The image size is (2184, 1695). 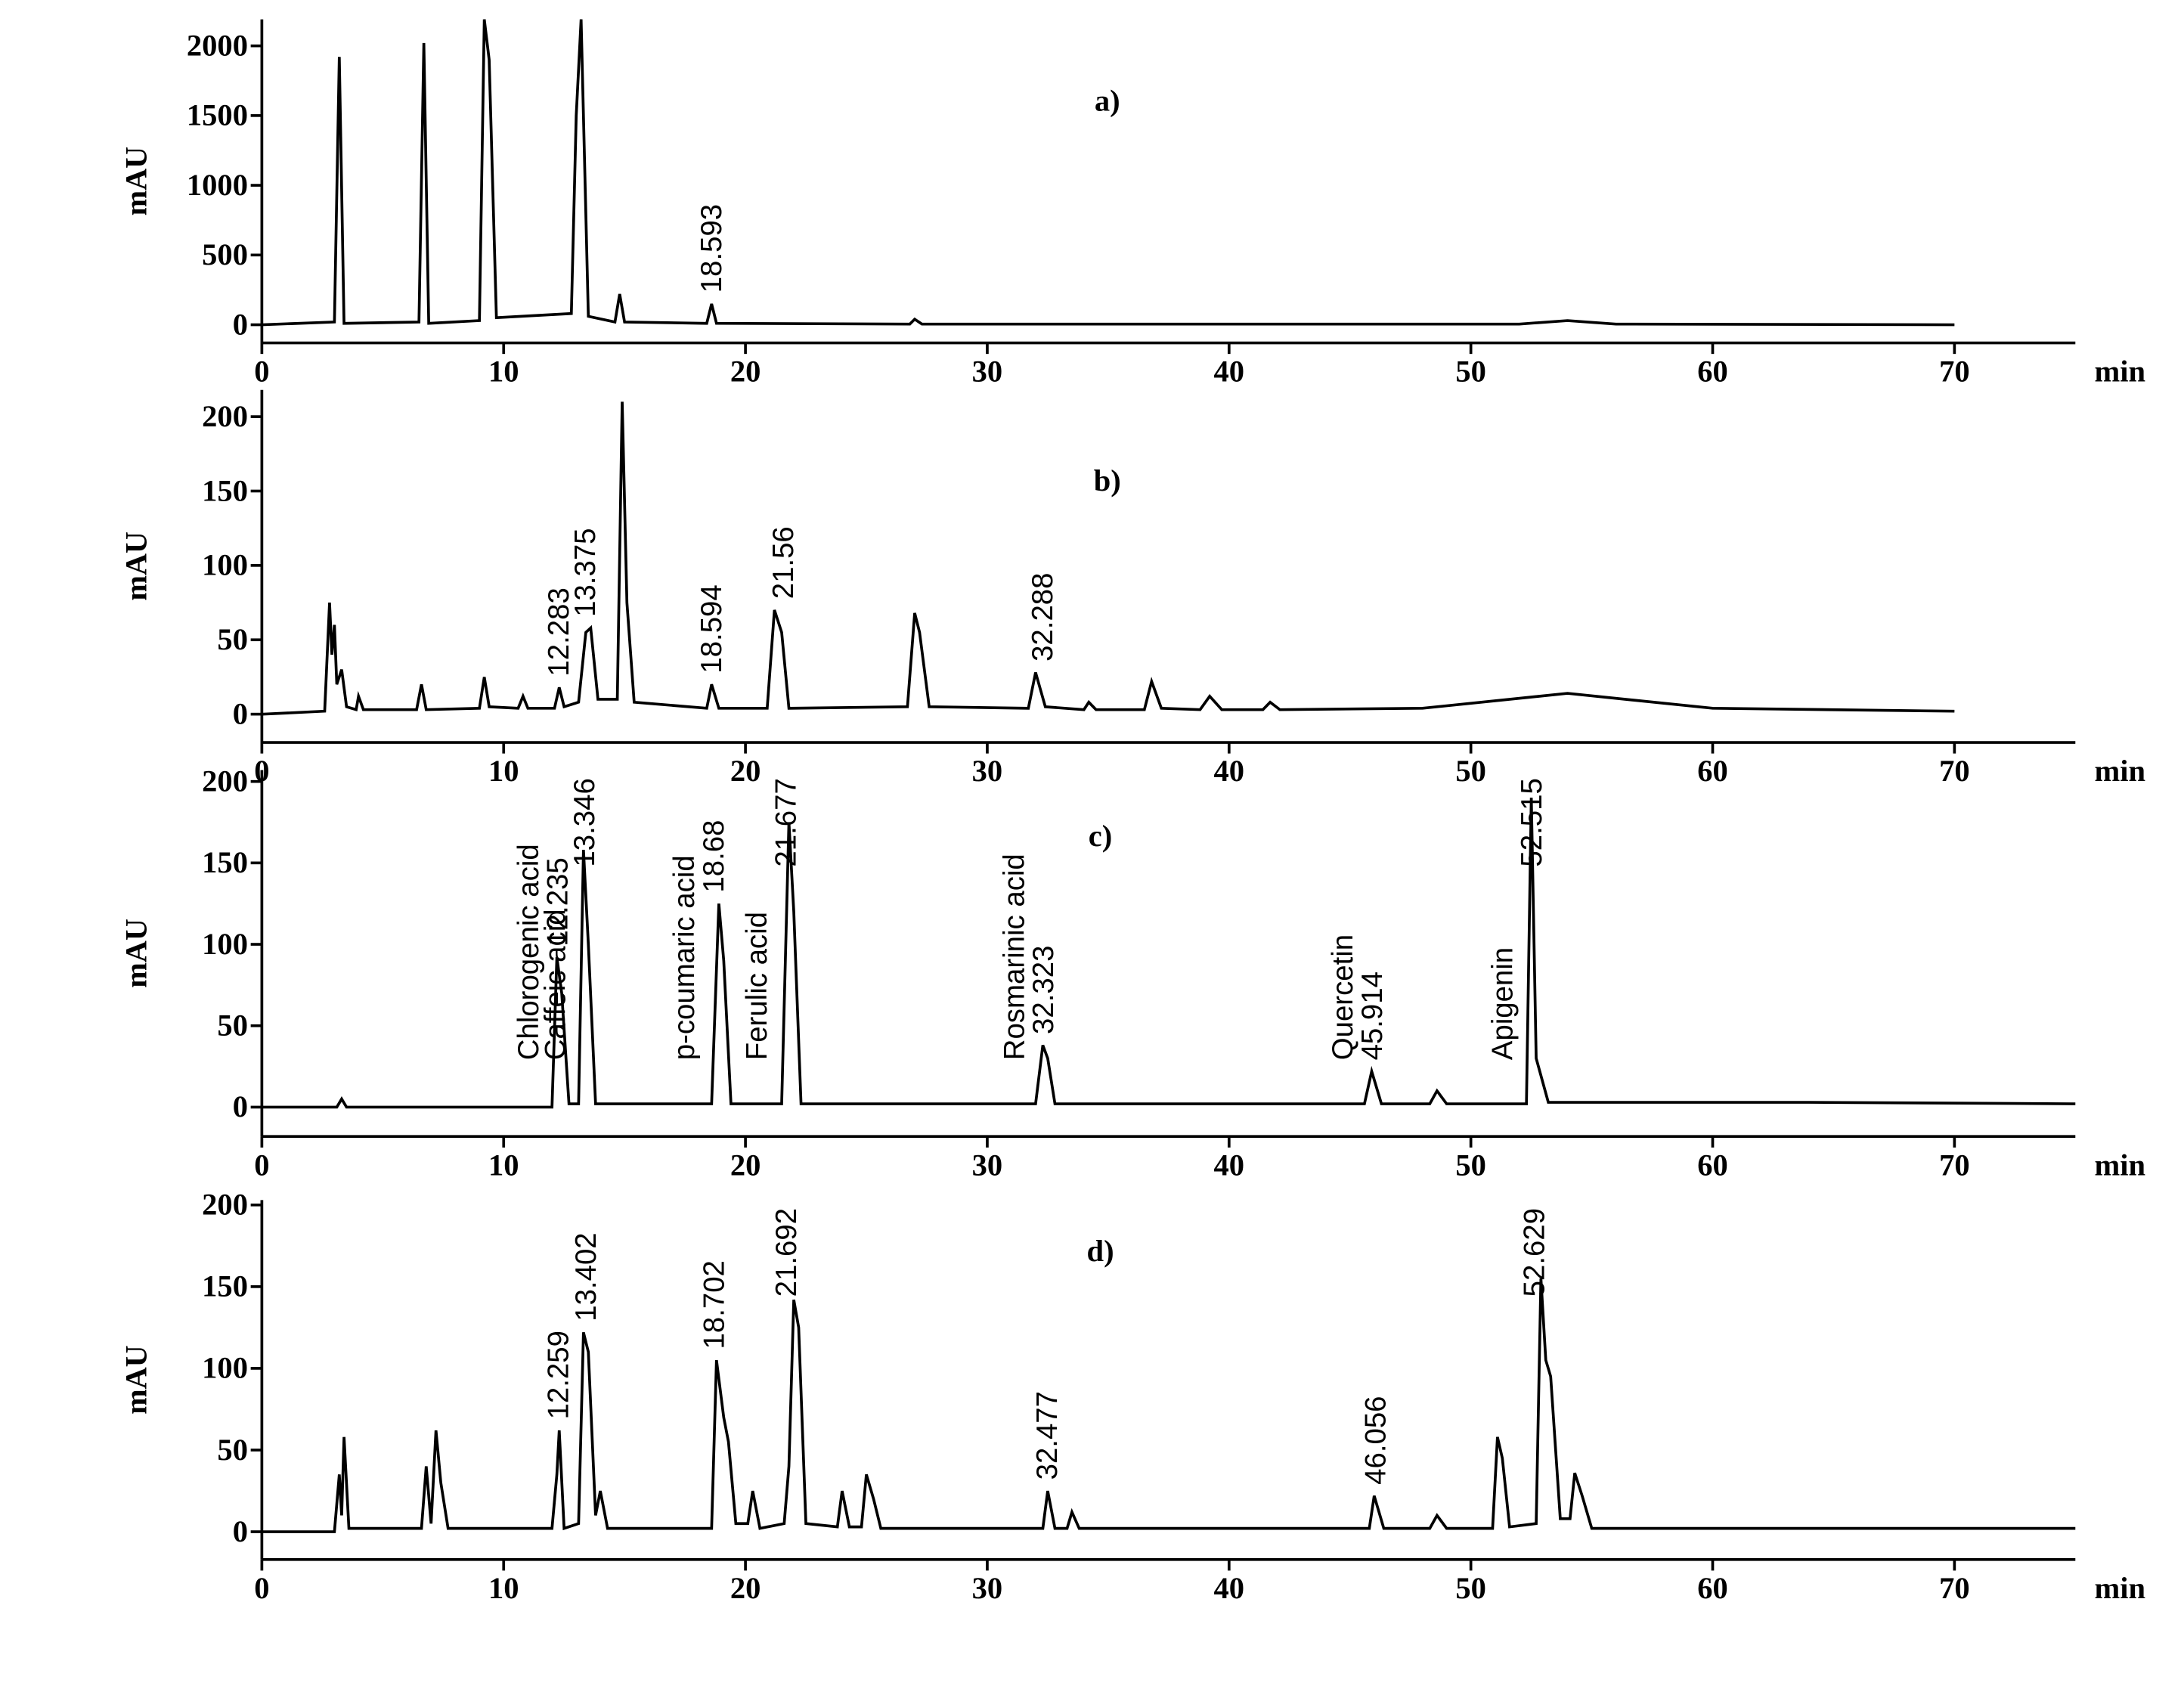 What do you see at coordinates (1100, 836) in the screenshot?
I see `panel-label: c)` at bounding box center [1100, 836].